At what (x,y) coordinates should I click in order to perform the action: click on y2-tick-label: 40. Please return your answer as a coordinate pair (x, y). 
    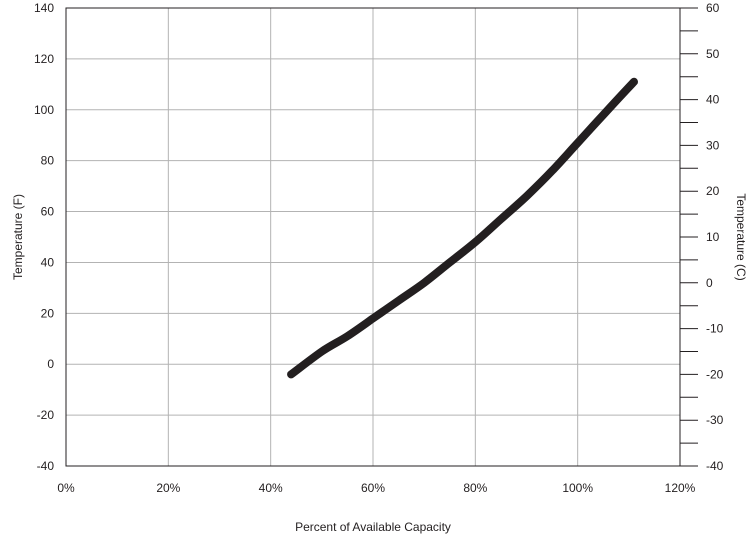
    Looking at the image, I should click on (713, 100).